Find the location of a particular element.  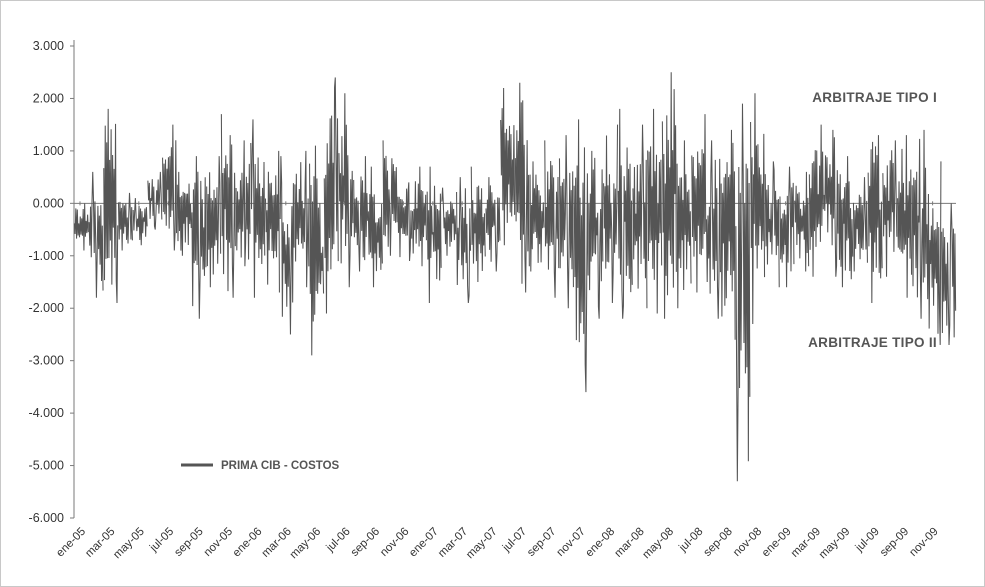

y-tick-label: -2.000 is located at coordinates (46, 308).